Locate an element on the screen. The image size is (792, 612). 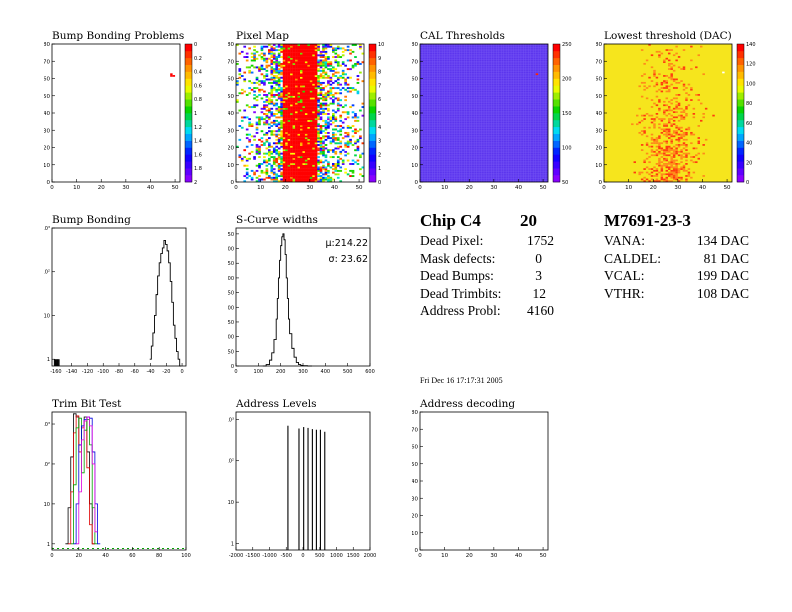
chip-row-value: 4160 is located at coordinates (540, 310).